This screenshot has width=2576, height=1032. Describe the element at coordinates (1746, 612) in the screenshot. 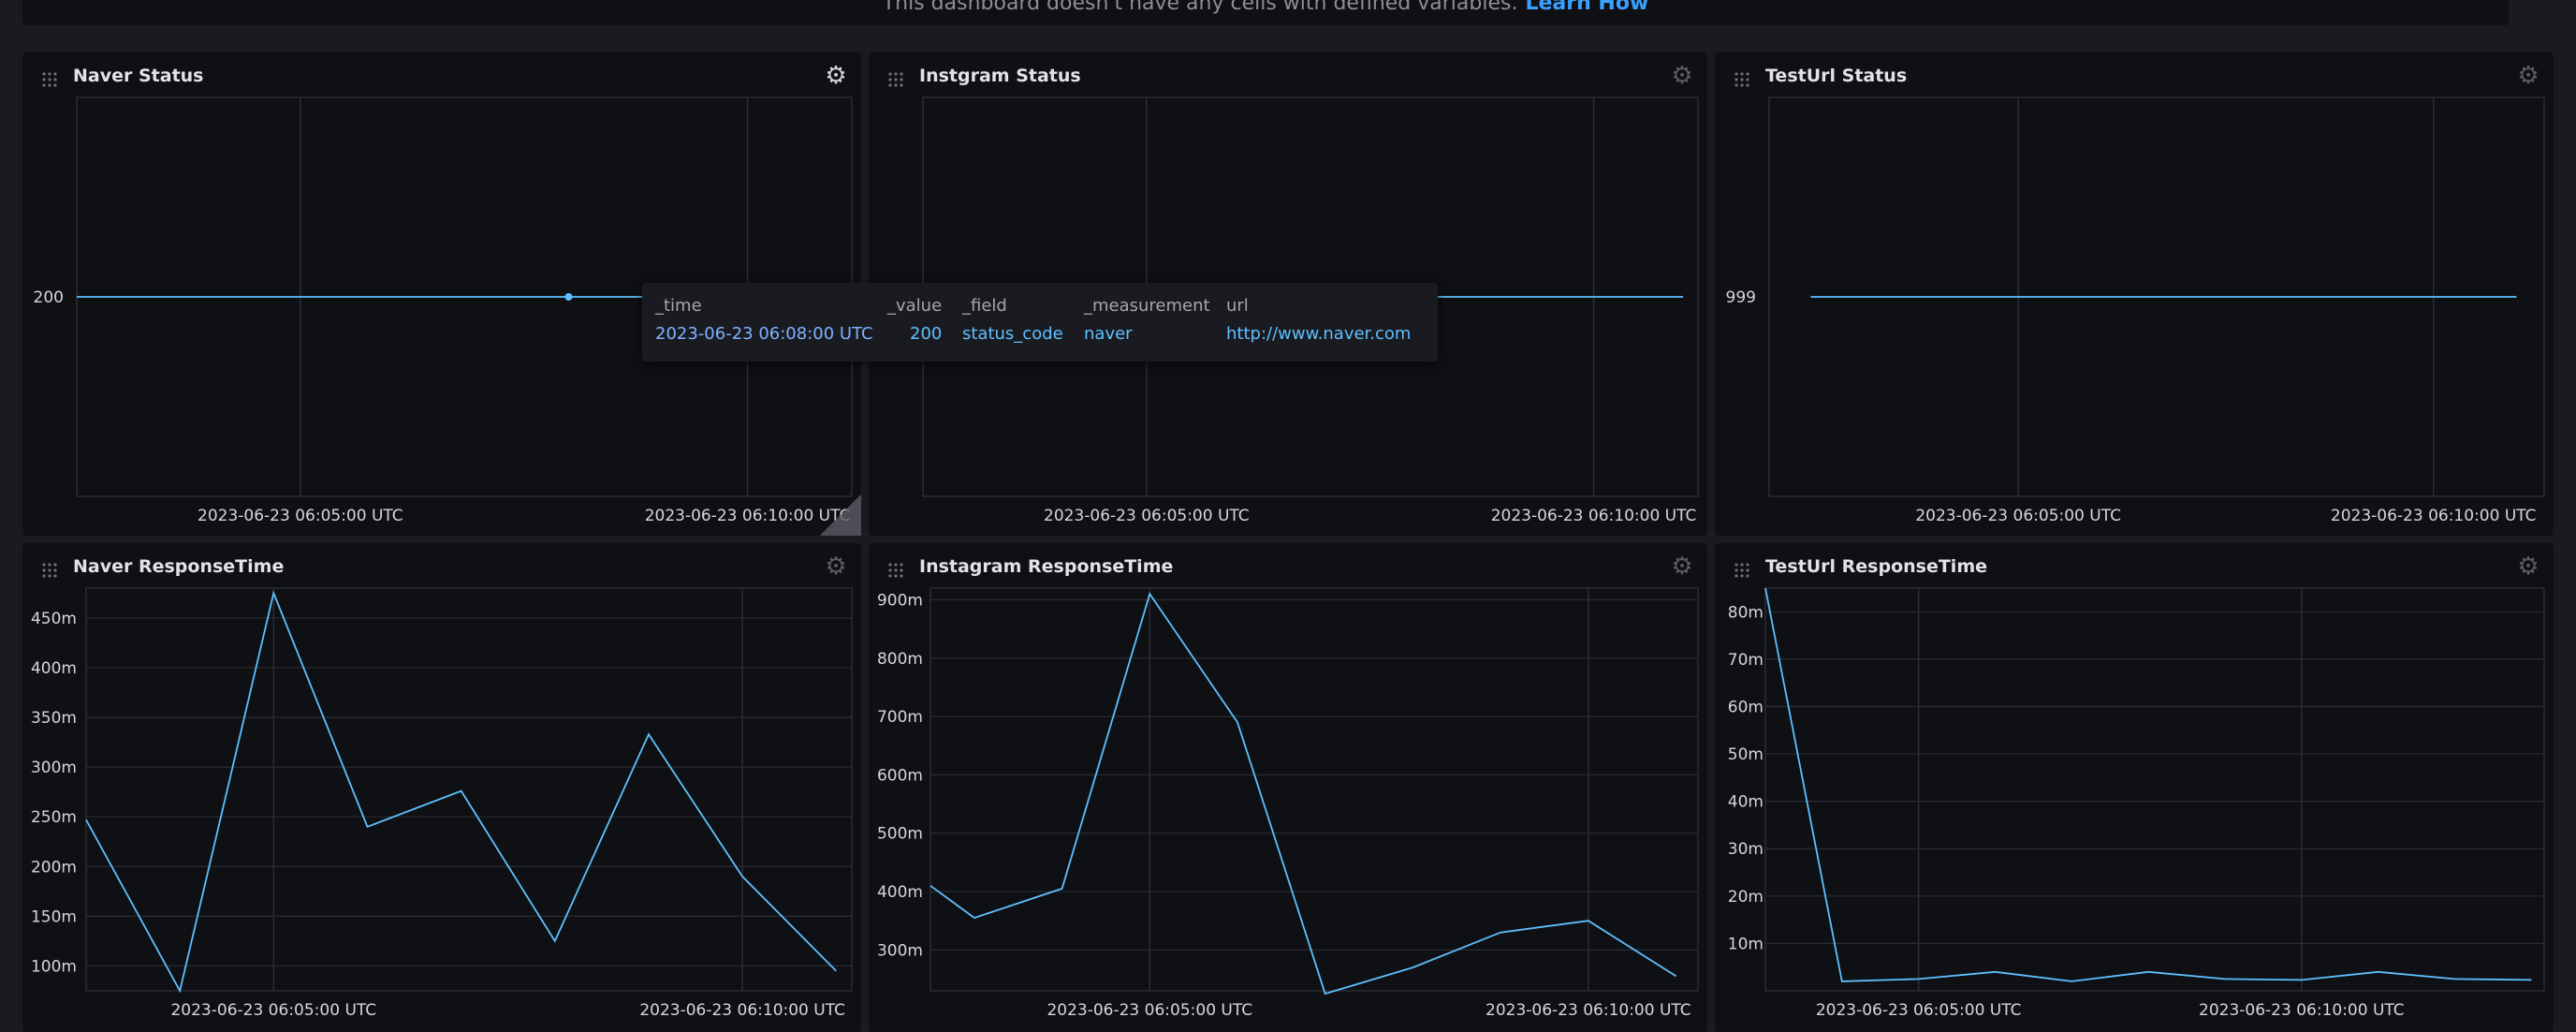

I see `y-tick-label: 80m` at that location.